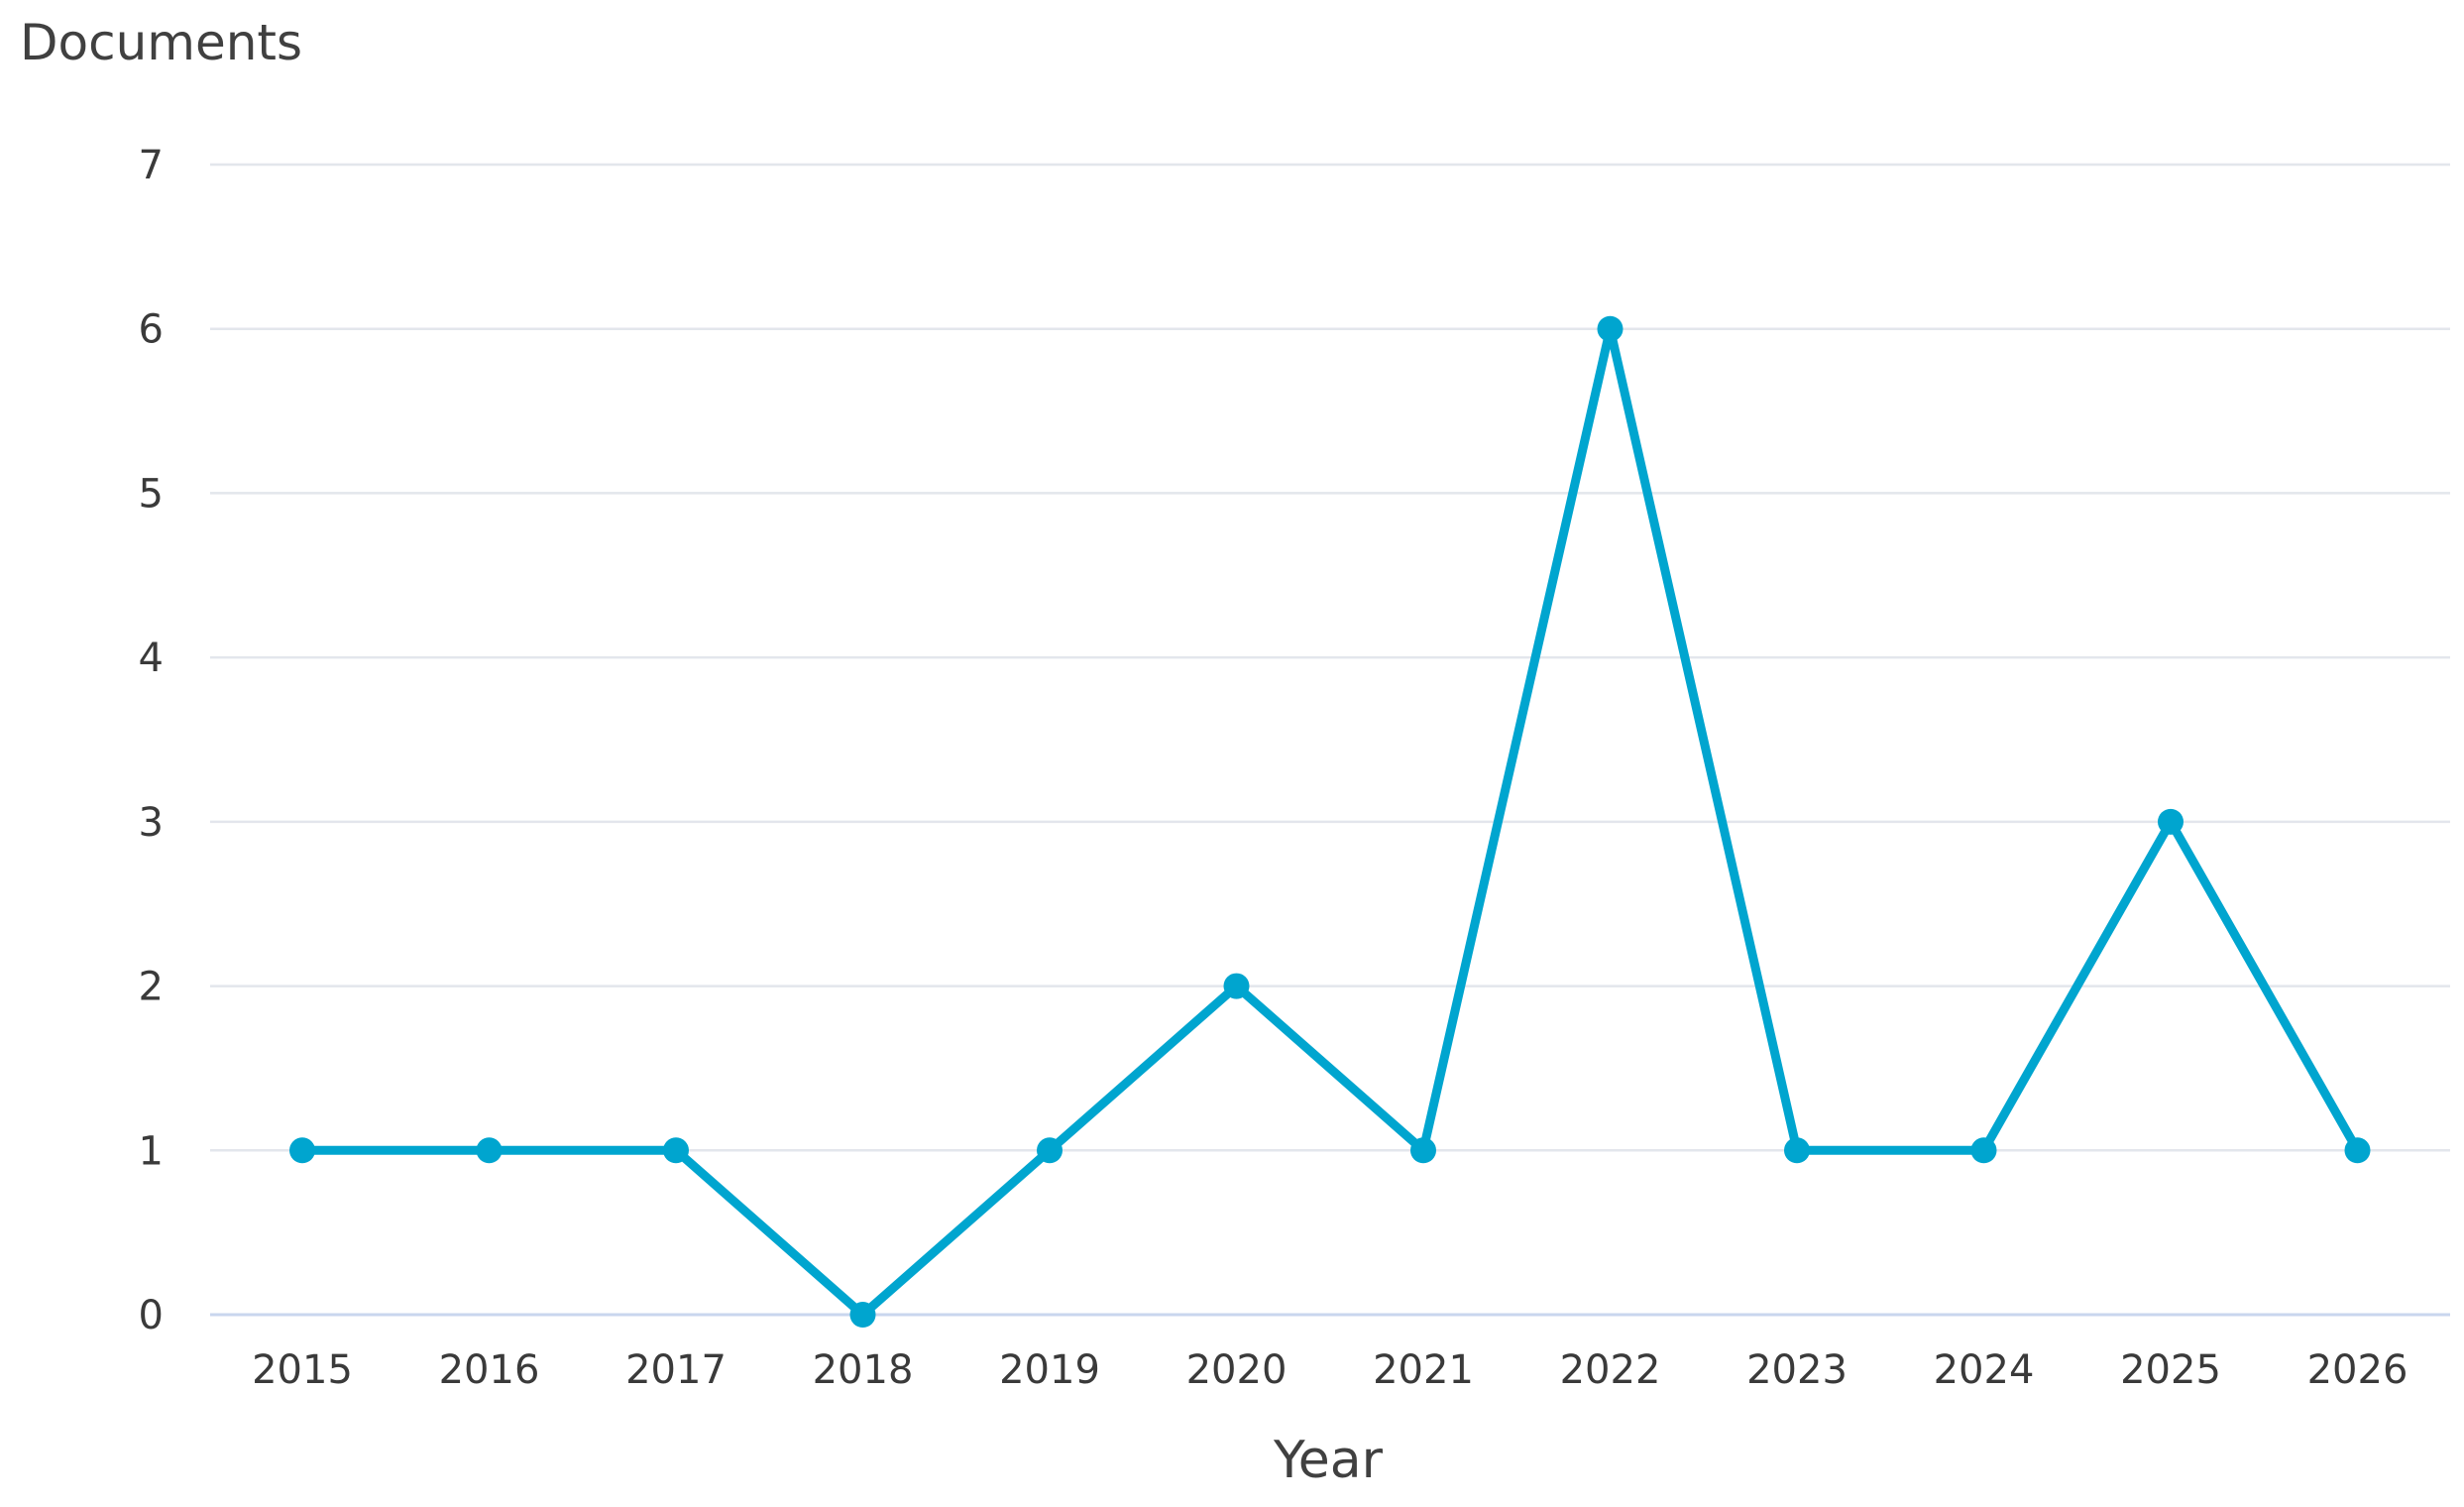 The width and height of the screenshot is (2464, 1507). I want to click on y-tick-label: 0, so click(151, 1315).